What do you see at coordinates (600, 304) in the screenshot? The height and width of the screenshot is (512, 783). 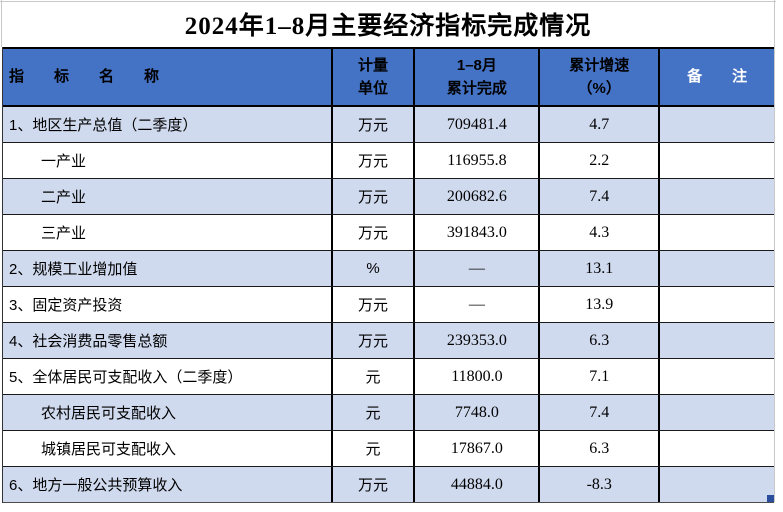 I see `growth-value-cell: 13.9` at bounding box center [600, 304].